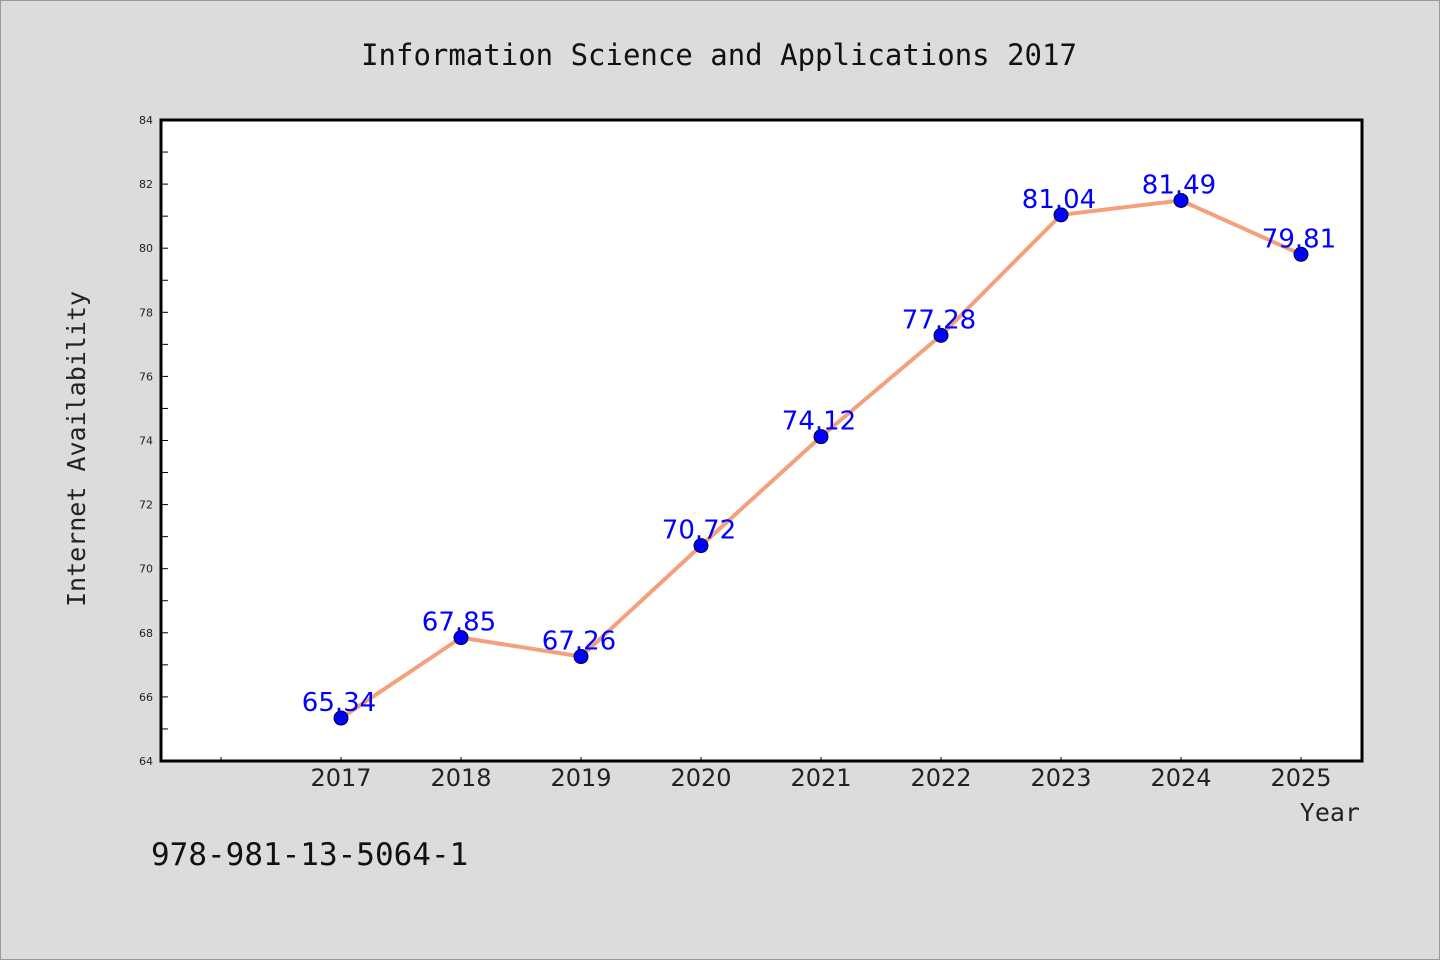  I want to click on data-label: 67.26, so click(579, 642).